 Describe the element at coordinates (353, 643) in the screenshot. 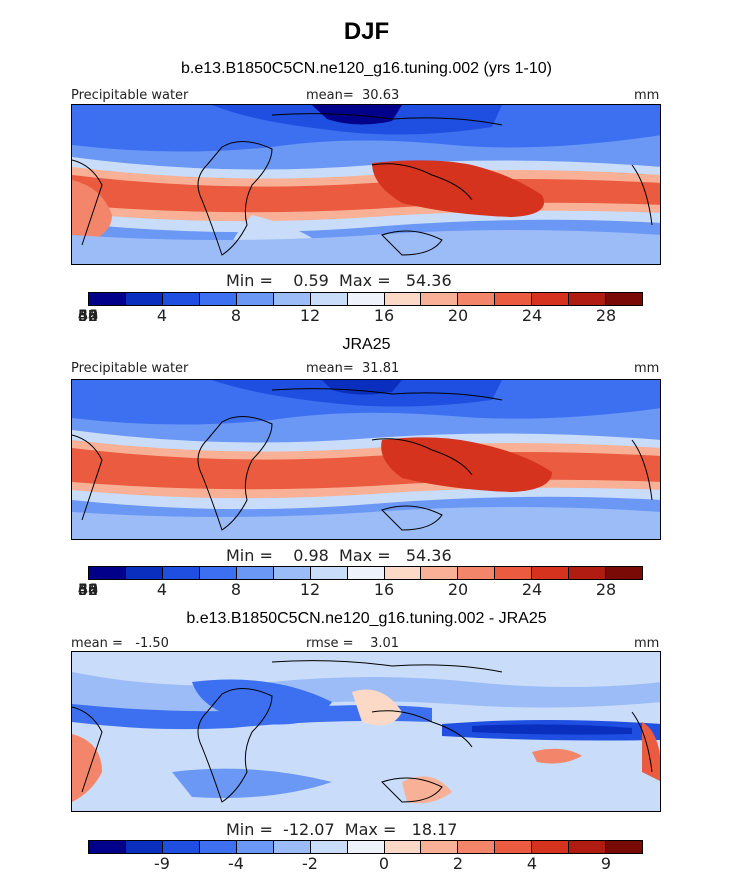

I see `panel-3-rmse-label: rmse = 3.01` at that location.